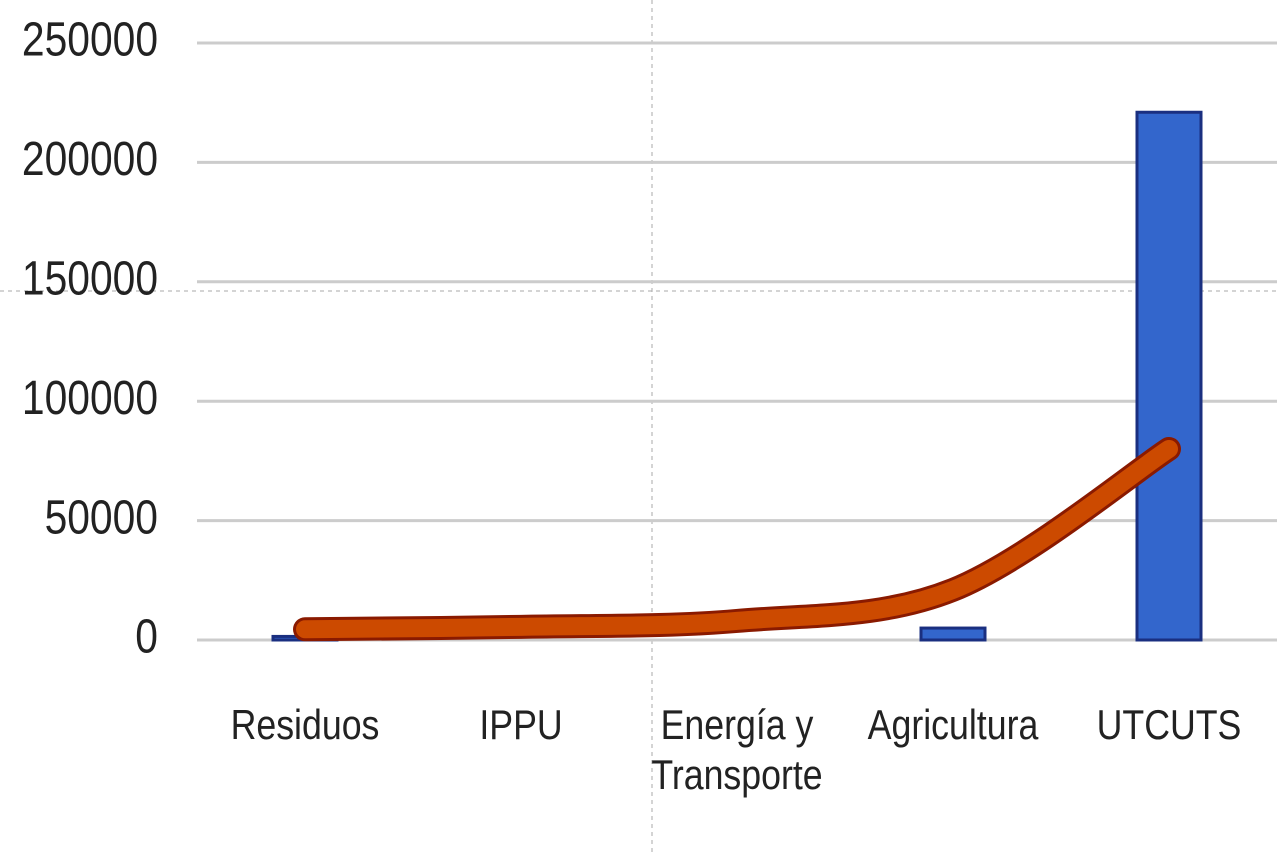 This screenshot has width=1277, height=856. What do you see at coordinates (90, 40) in the screenshot?
I see `y-tick-label: 250000` at bounding box center [90, 40].